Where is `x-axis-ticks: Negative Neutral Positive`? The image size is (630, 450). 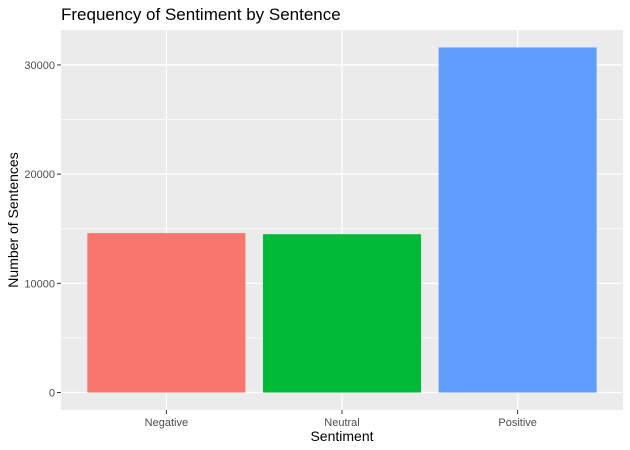
x-axis-ticks: Negative Neutral Positive is located at coordinates (341, 419).